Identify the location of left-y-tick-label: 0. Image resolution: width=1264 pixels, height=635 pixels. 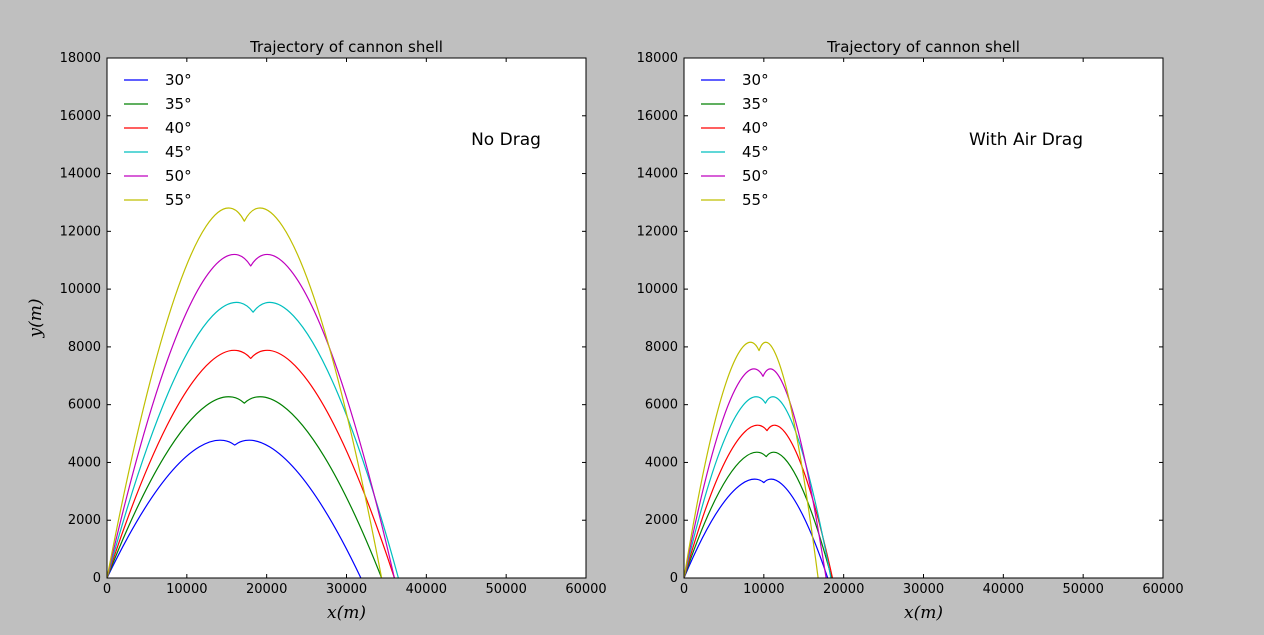
(97, 578).